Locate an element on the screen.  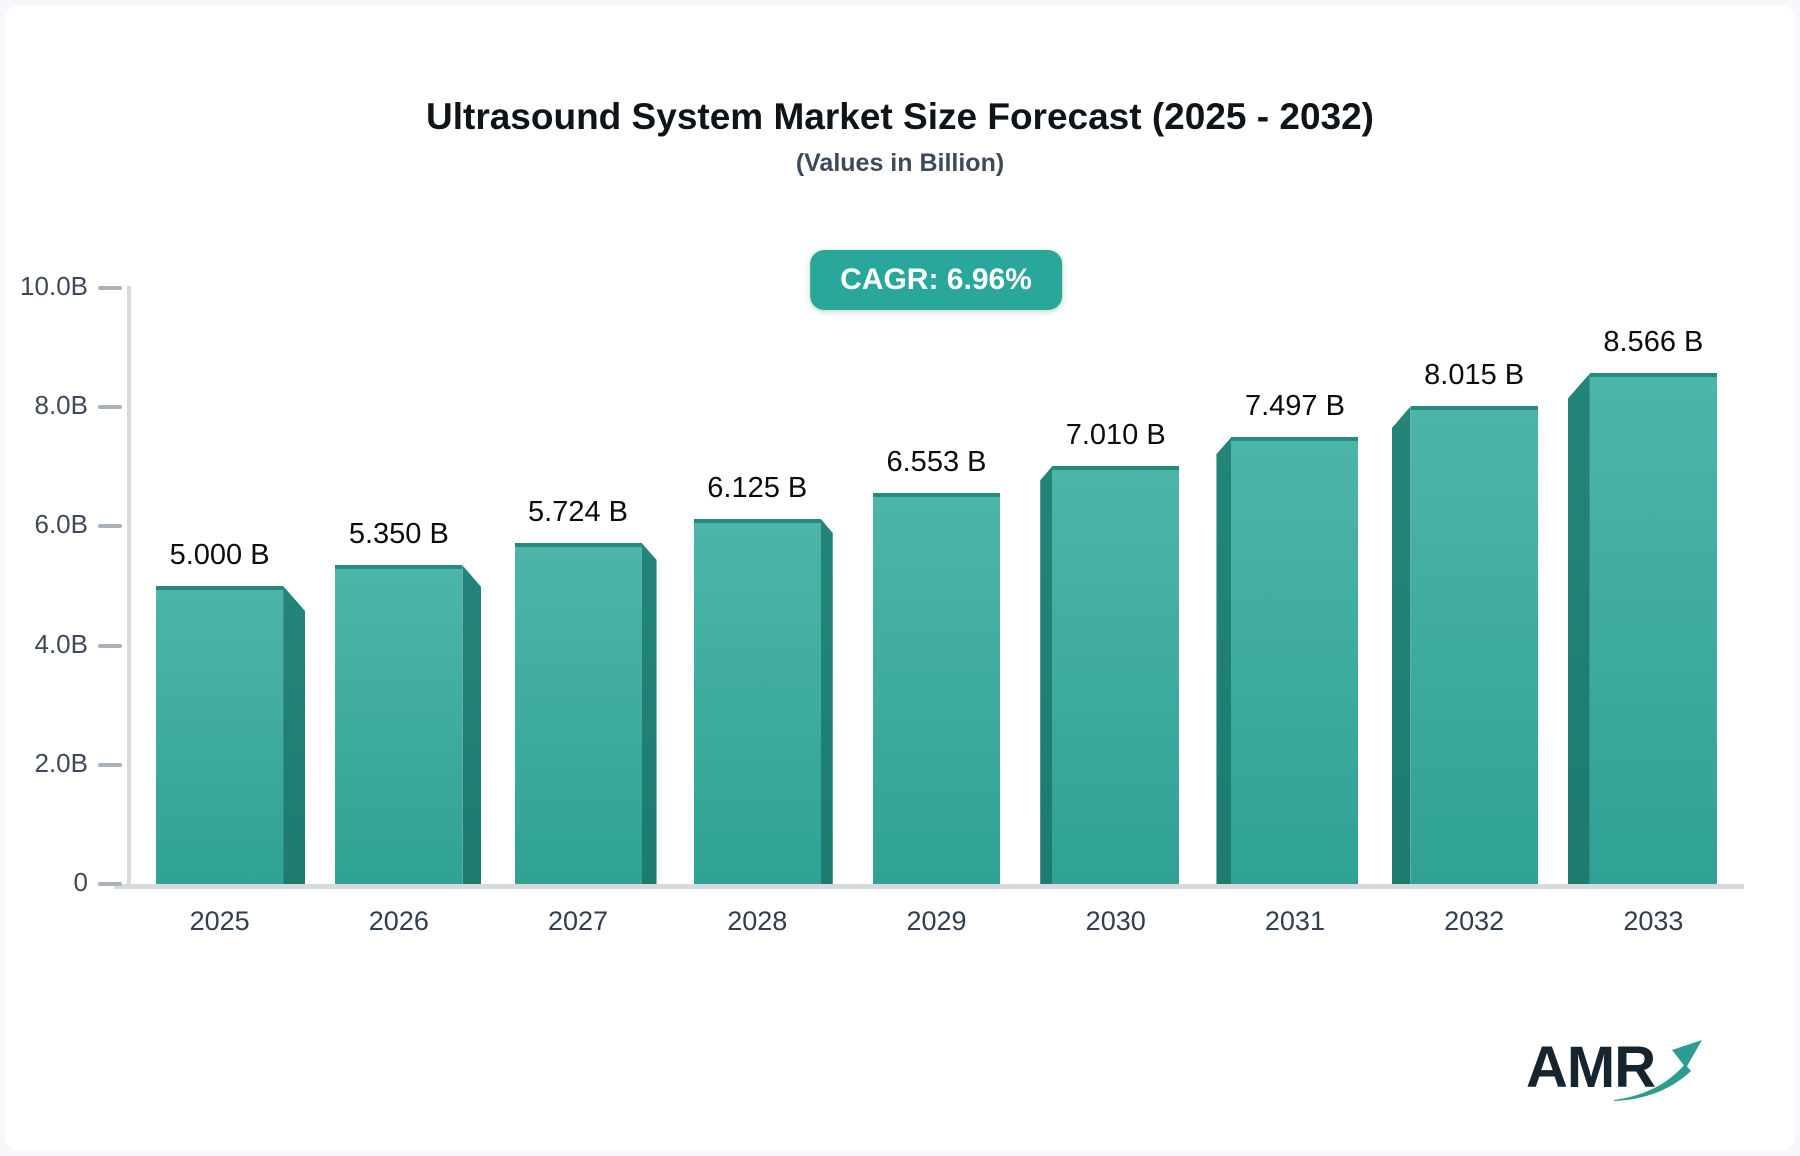
bar-side-2028 is located at coordinates (826, 701).